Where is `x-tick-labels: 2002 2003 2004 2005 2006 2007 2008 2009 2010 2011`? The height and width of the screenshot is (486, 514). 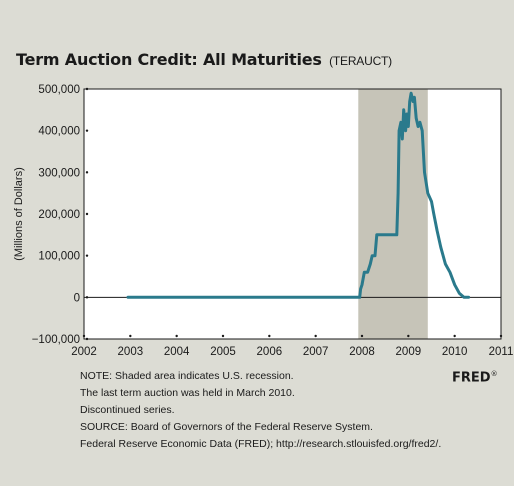
x-tick-labels: 2002 2003 2004 2005 2006 2007 2008 2009 2010 2011 is located at coordinates (292, 352).